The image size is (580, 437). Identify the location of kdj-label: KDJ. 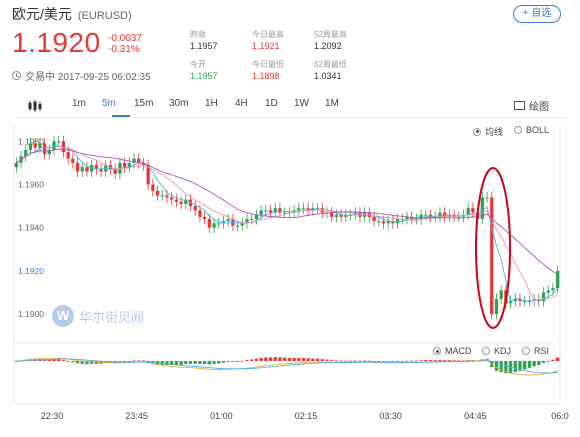
(503, 351).